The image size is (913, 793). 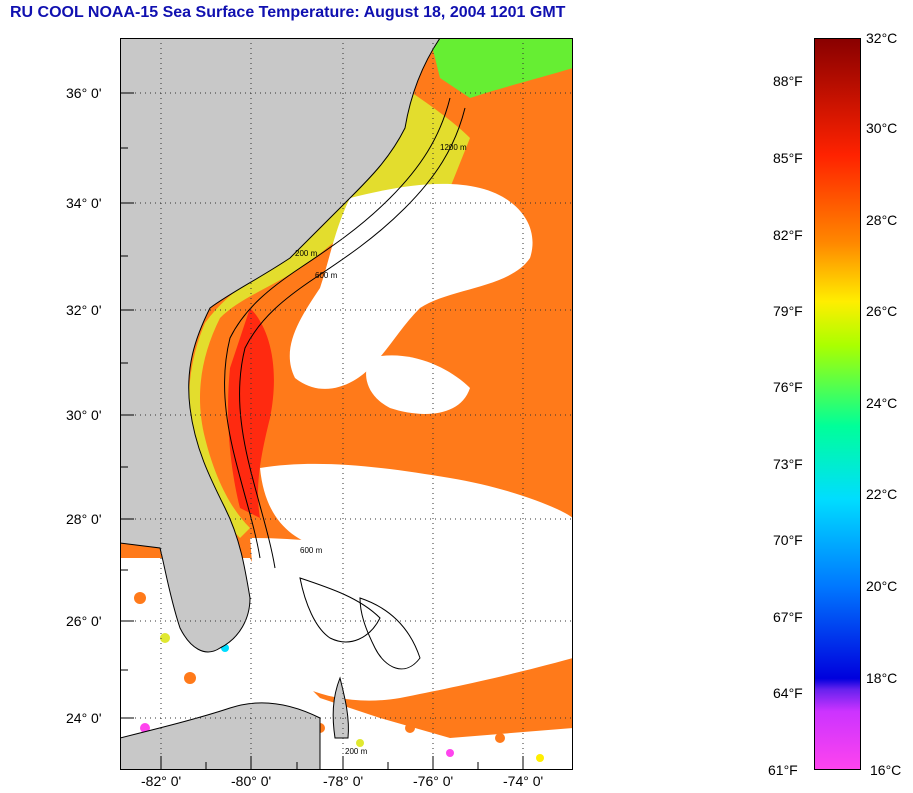 What do you see at coordinates (788, 311) in the screenshot?
I see `colorbar-f-label: 79°F` at bounding box center [788, 311].